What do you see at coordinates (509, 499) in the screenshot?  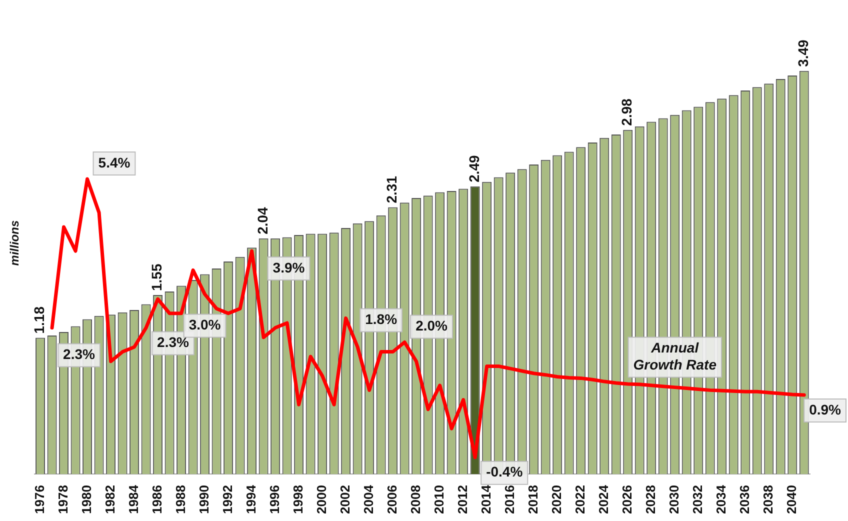 I see `x-tick-label: 2016` at bounding box center [509, 499].